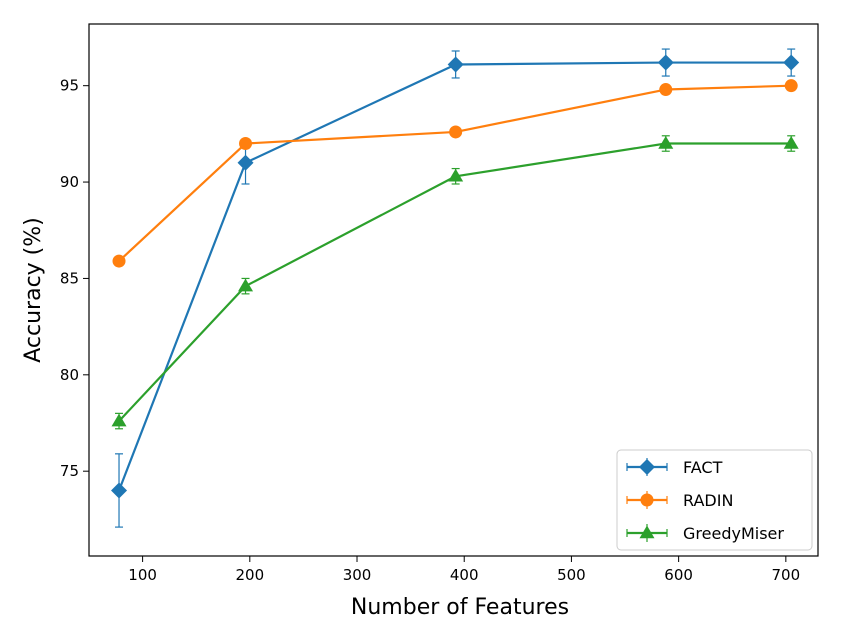  I want to click on y-tick-label: 95, so click(69, 86).